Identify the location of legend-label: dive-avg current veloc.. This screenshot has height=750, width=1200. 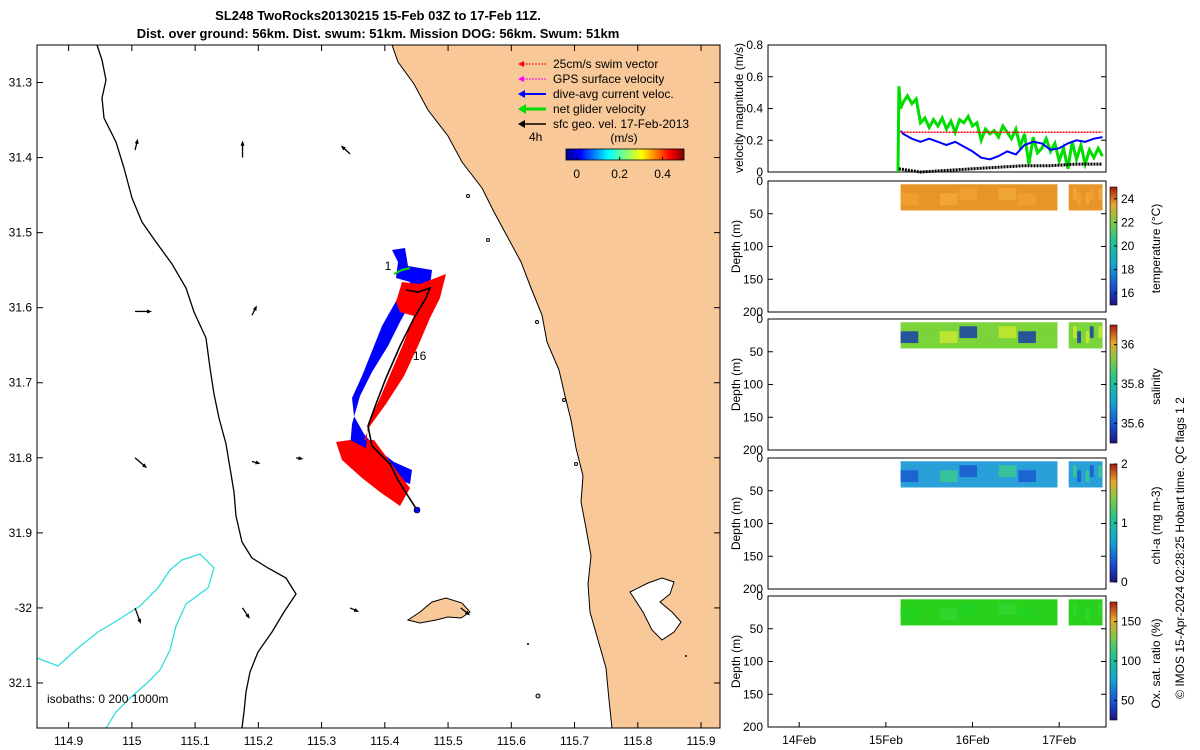
(613, 94).